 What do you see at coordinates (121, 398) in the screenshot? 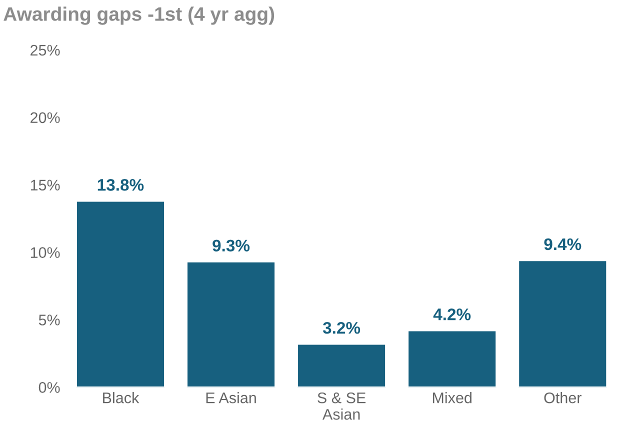
I see `x-tick-label: Black` at bounding box center [121, 398].